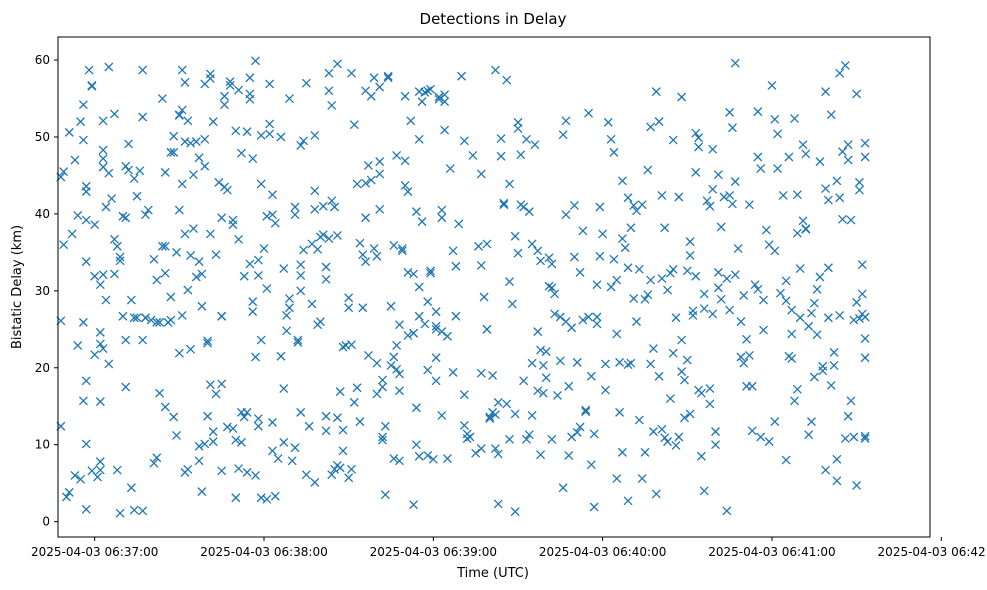  I want to click on y-tick: 0, so click(50, 522).